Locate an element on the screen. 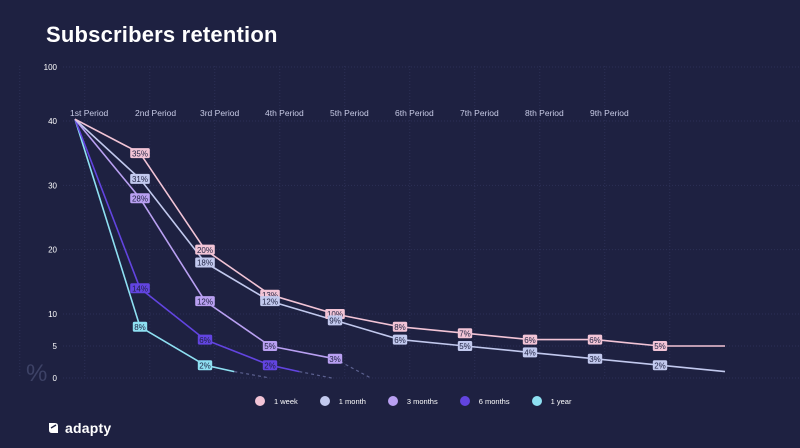  x-tick-label: 3rd Period is located at coordinates (219, 113).